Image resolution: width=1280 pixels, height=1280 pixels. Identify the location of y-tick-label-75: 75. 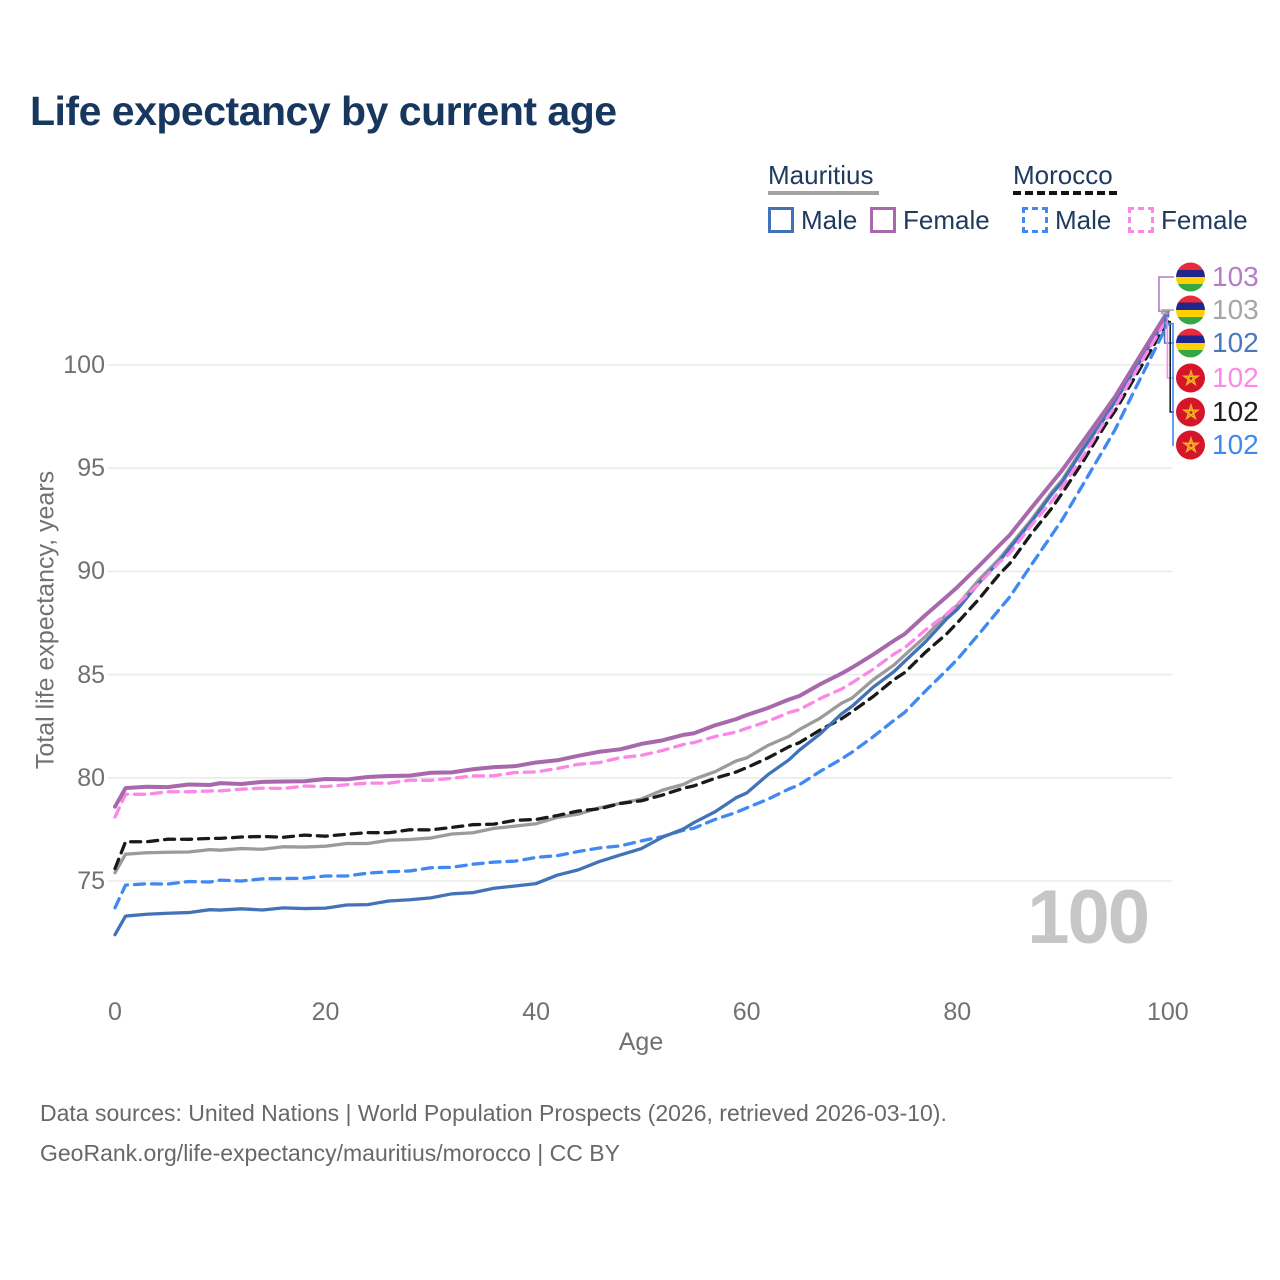
(91, 881).